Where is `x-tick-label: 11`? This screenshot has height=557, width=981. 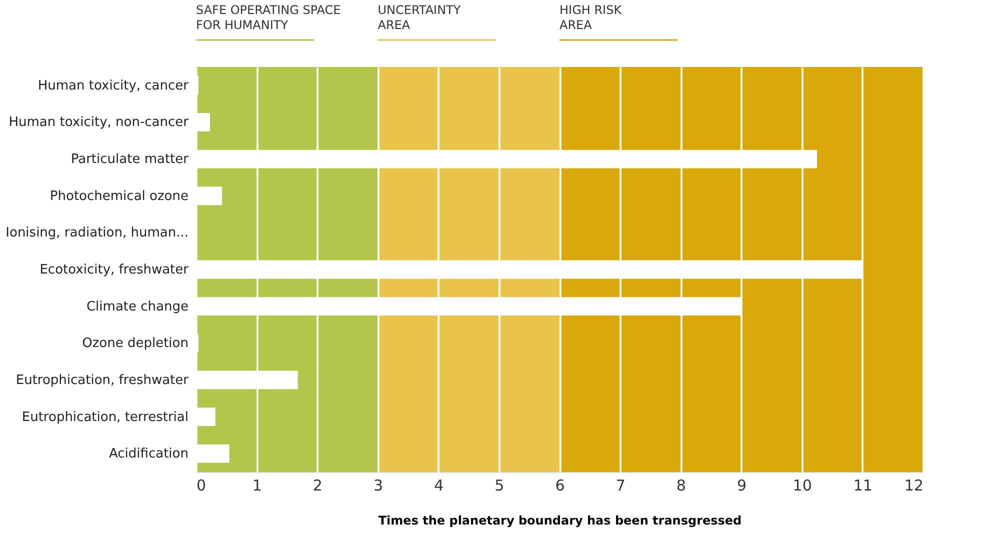
x-tick-label: 11 is located at coordinates (862, 485).